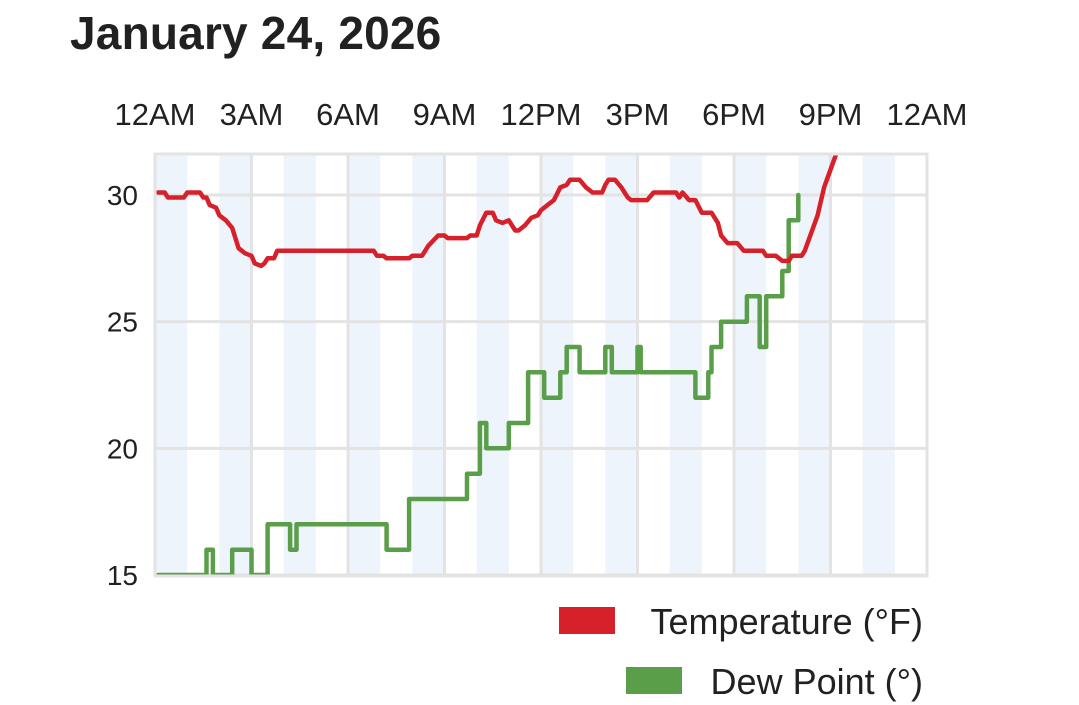  Describe the element at coordinates (122, 448) in the screenshot. I see `y-tick-label: 20` at that location.